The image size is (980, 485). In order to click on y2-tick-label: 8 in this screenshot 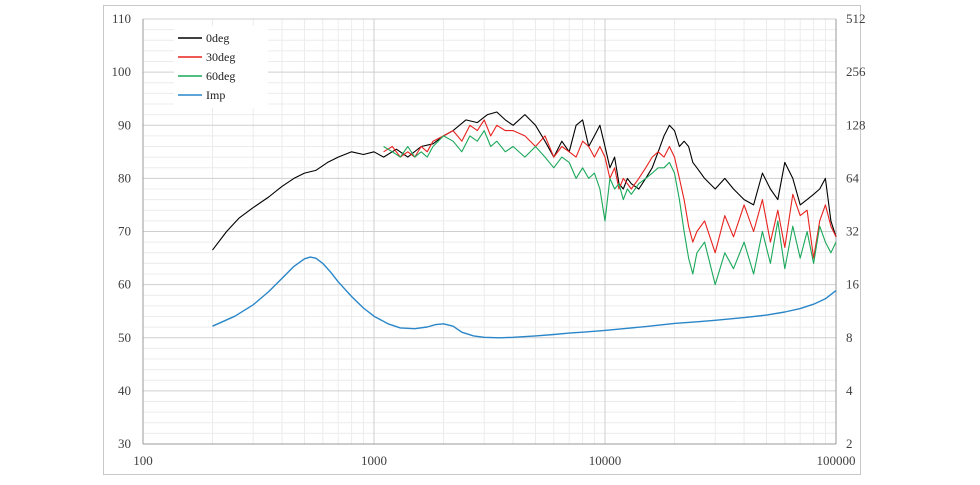, I will do `click(849, 337)`.